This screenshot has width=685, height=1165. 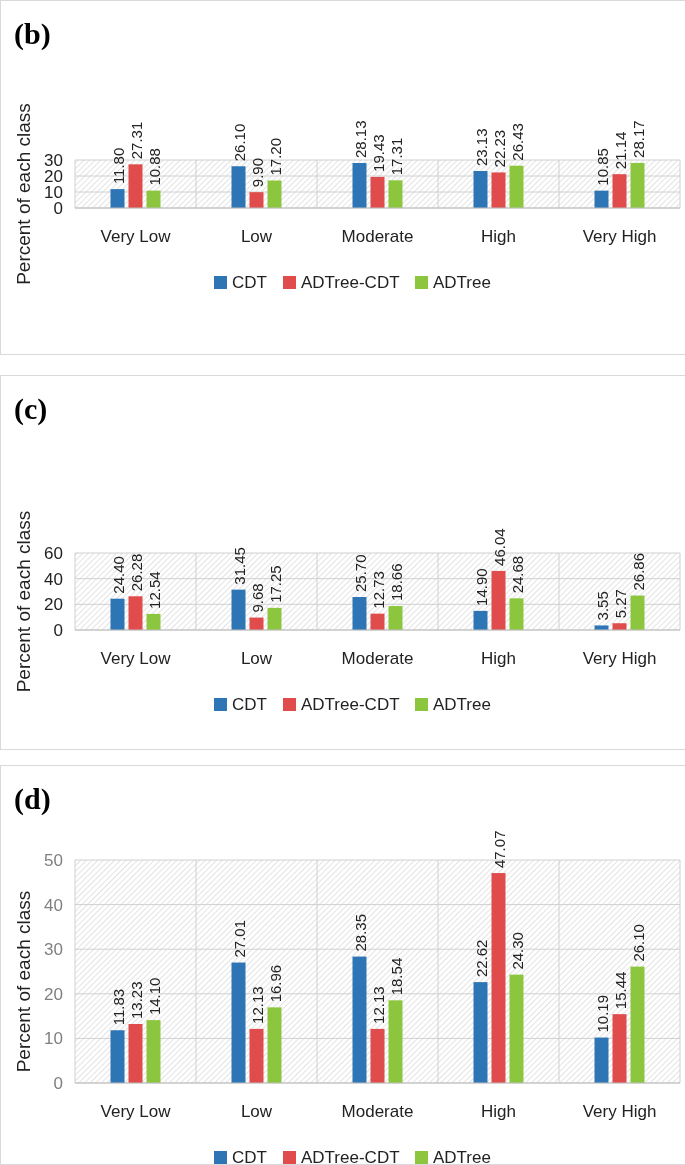 What do you see at coordinates (136, 572) in the screenshot?
I see `data-label: 26.28` at bounding box center [136, 572].